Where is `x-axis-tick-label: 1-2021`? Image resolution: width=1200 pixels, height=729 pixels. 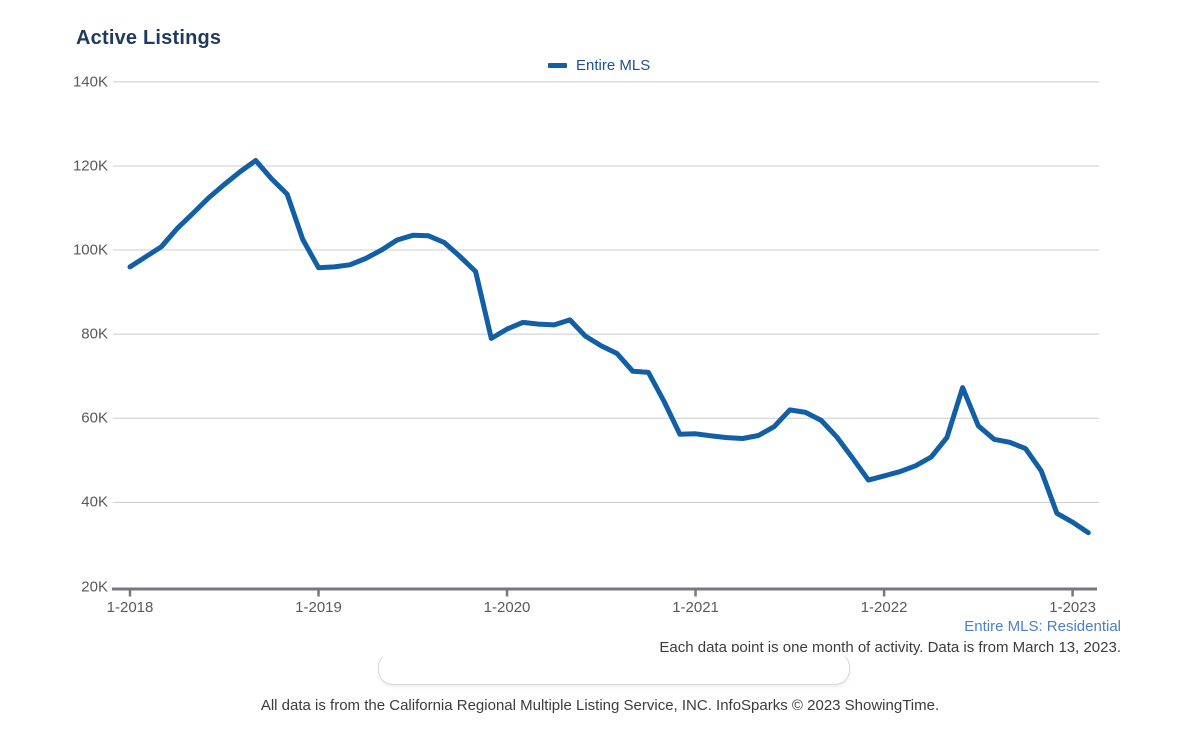 x-axis-tick-label: 1-2021 is located at coordinates (695, 607).